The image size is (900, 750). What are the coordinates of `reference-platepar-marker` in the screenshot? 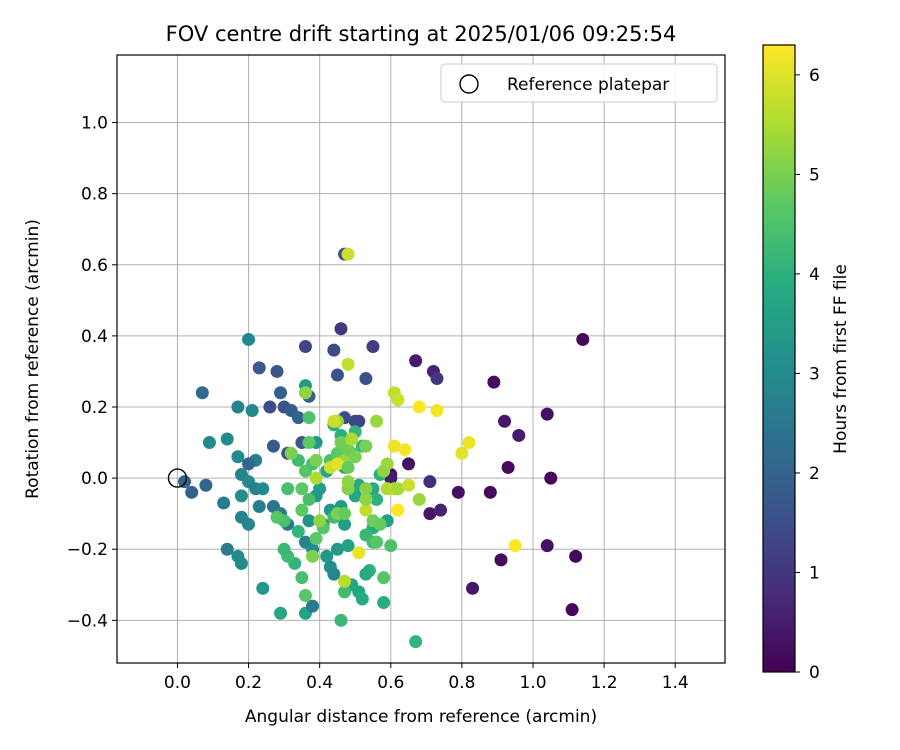 It's located at (177, 478).